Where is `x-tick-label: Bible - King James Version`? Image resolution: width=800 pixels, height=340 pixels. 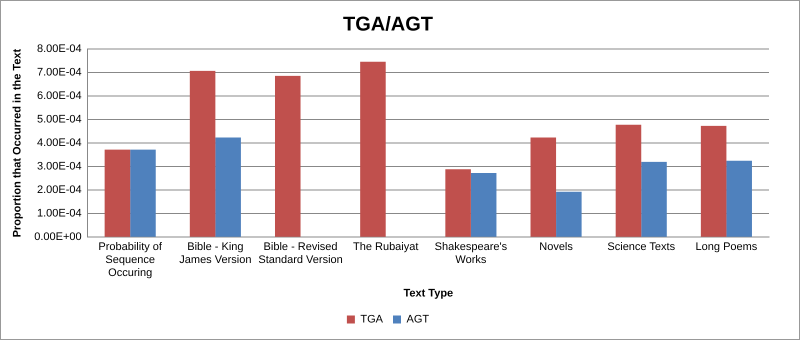 x-tick-label: Bible - King James Version is located at coordinates (215, 253).